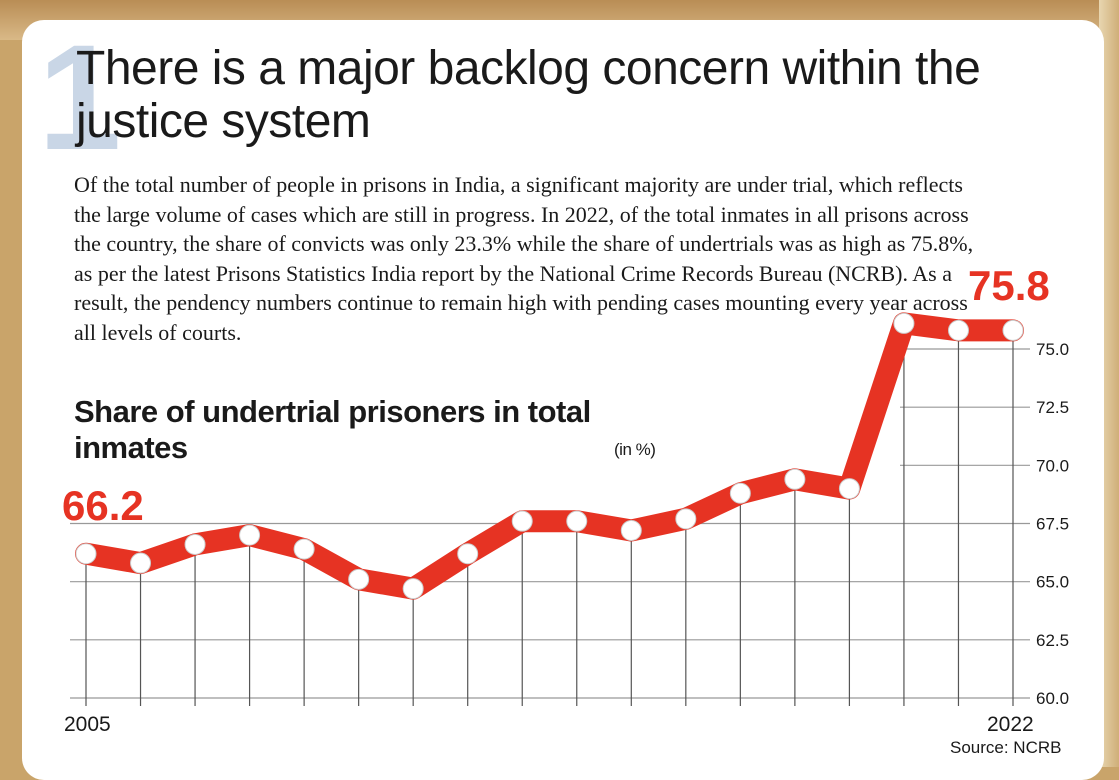  I want to click on end-value-label: 75.8, so click(1009, 285).